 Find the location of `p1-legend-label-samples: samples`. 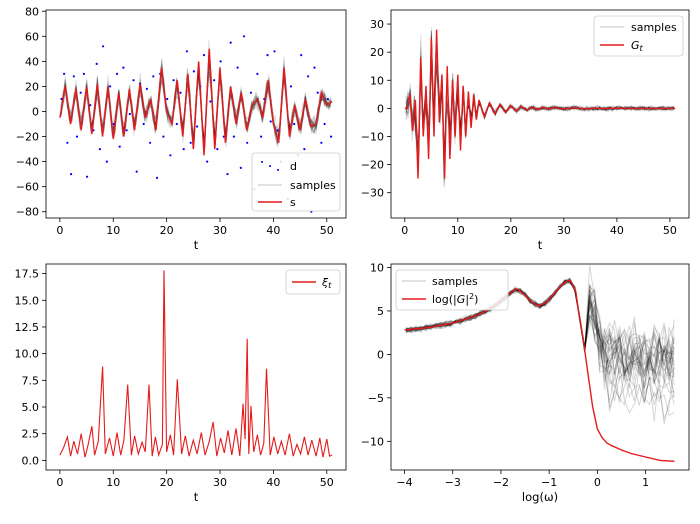

p1-legend-label-samples: samples is located at coordinates (313, 185).